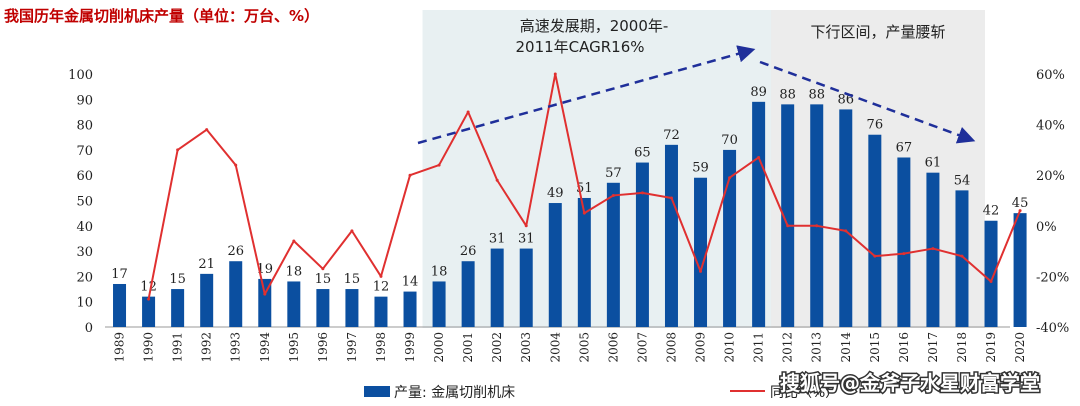  What do you see at coordinates (207, 347) in the screenshot?
I see `x-tick-label: 1992` at bounding box center [207, 347].